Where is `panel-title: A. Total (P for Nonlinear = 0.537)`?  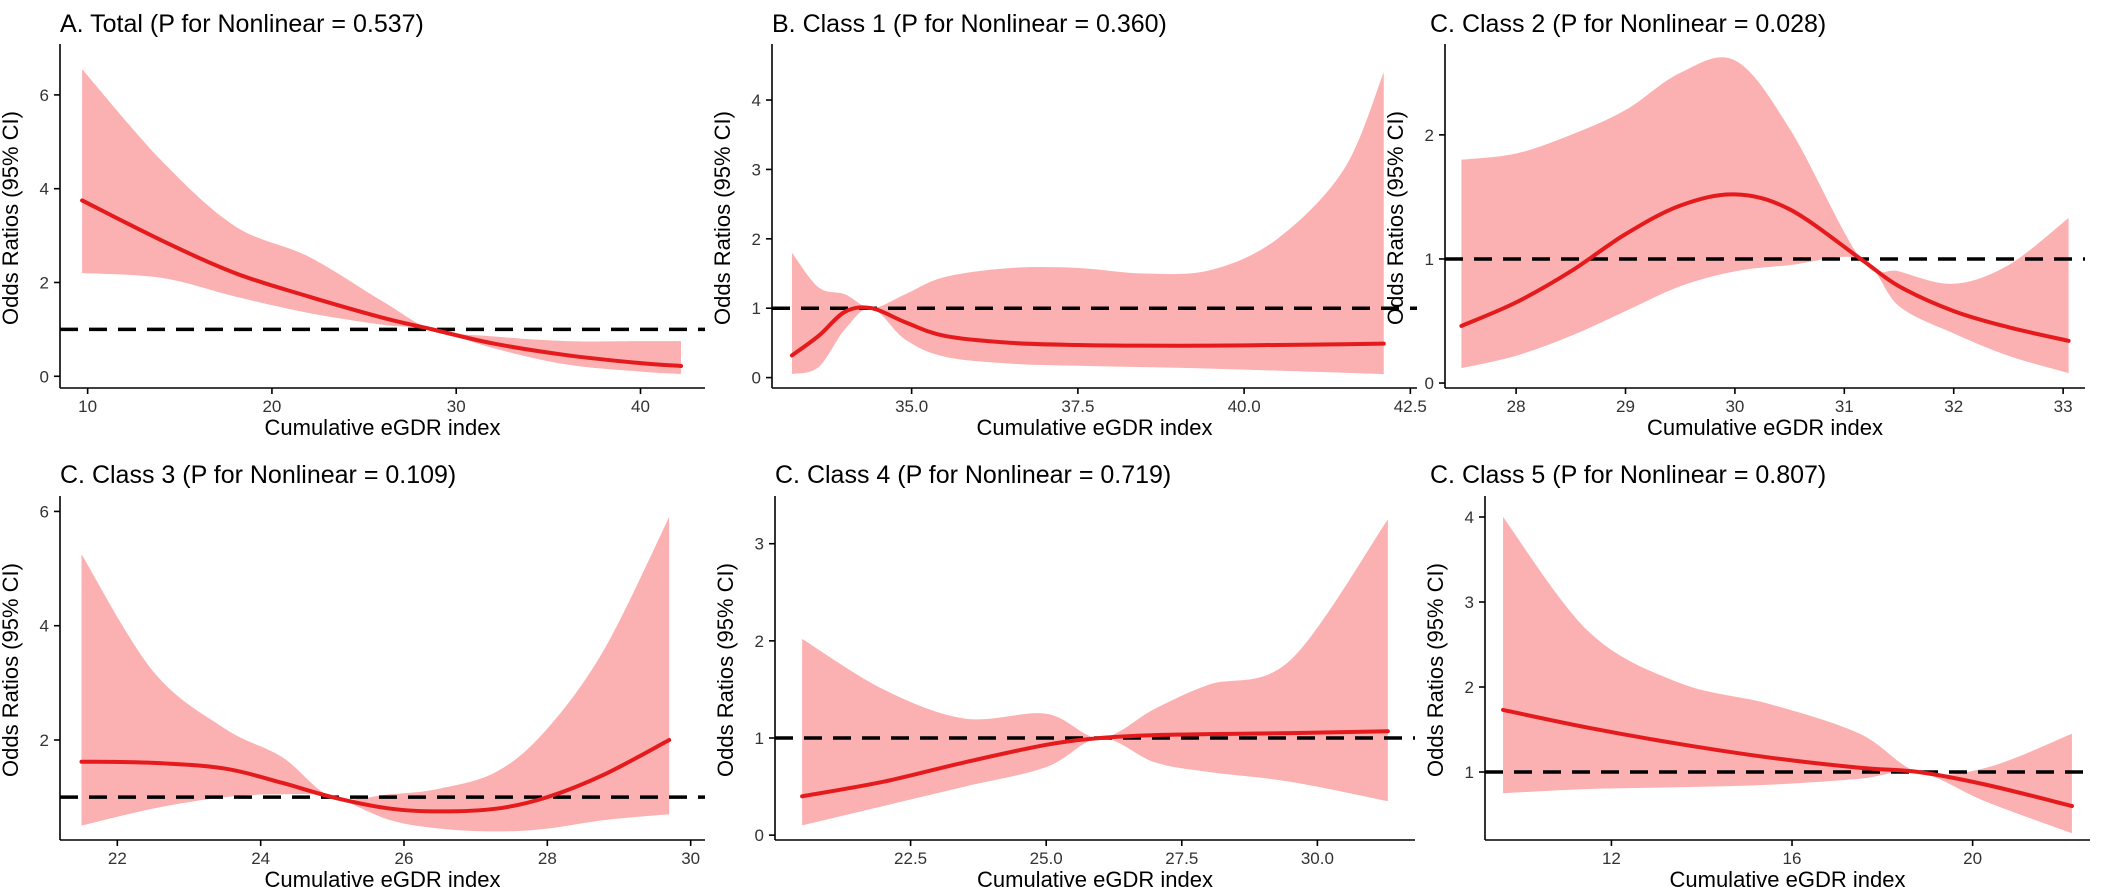
panel-title: A. Total (P for Nonlinear = 0.537) is located at coordinates (242, 24).